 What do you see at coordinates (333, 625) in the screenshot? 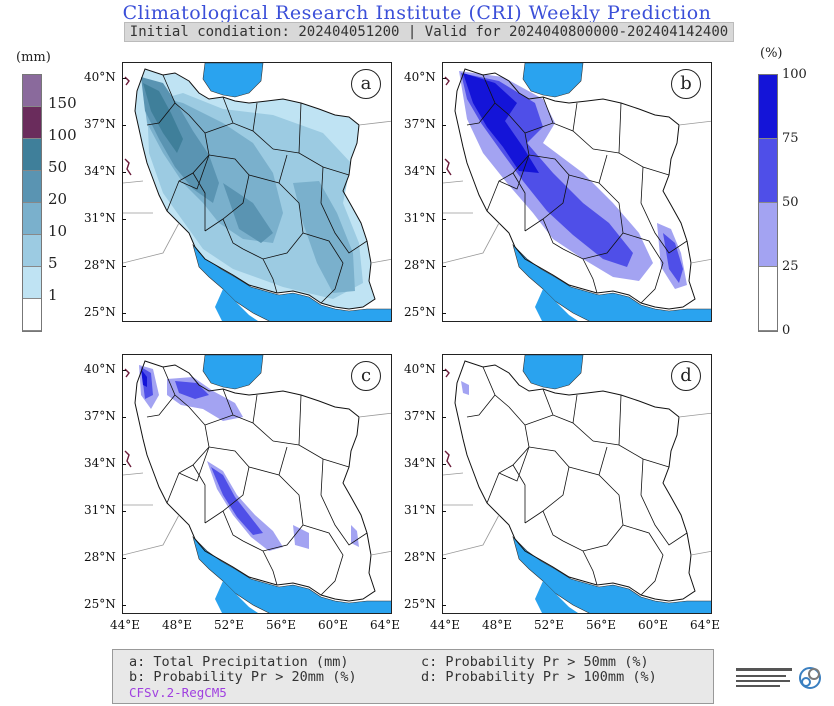
I see `longitude-label: 60°E` at bounding box center [333, 625].